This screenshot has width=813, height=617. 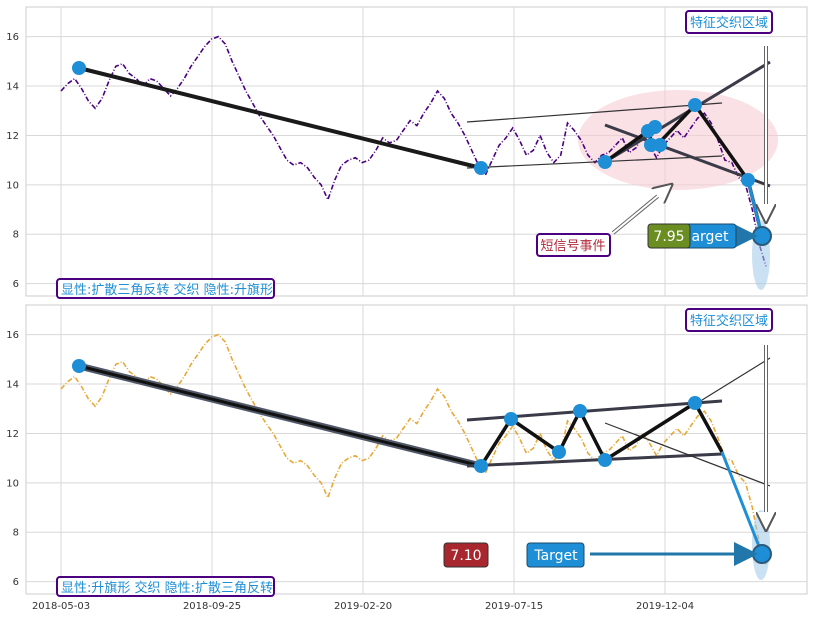 I want to click on x-tick-label: 2019-07-15, so click(x=514, y=606).